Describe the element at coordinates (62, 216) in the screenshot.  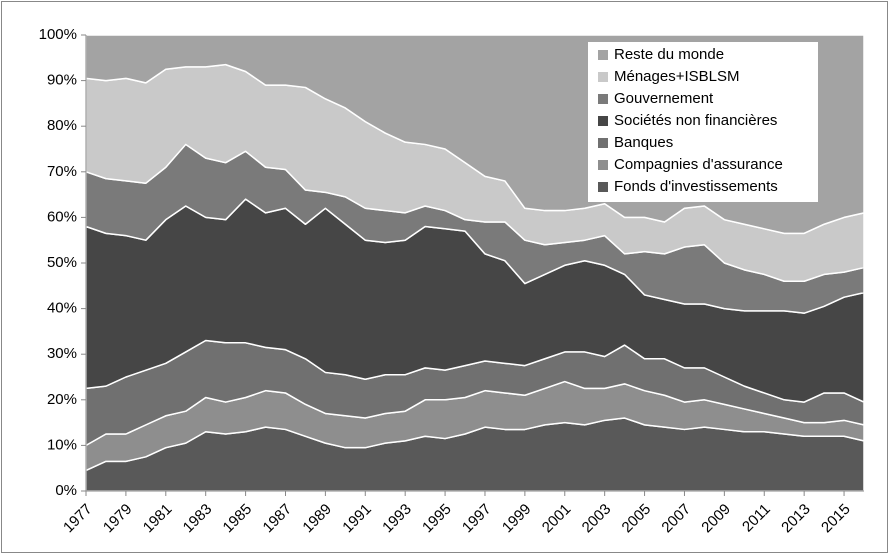
I see `y-tick-label: 60%` at that location.